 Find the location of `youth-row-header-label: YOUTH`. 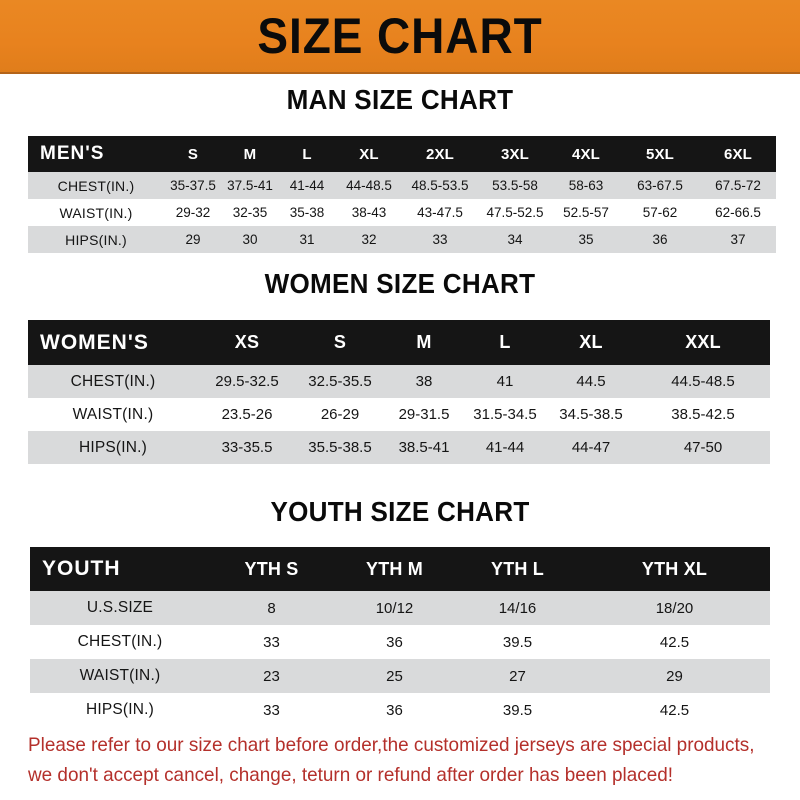

youth-row-header-label: YOUTH is located at coordinates (81, 568).